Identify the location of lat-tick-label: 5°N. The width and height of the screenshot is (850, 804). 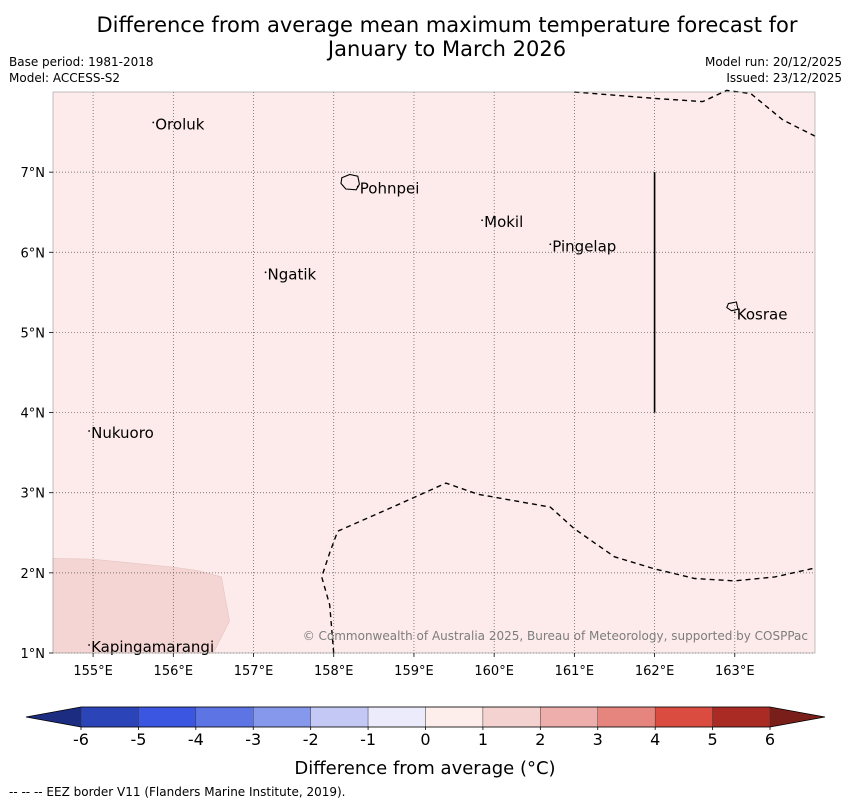
(33, 333).